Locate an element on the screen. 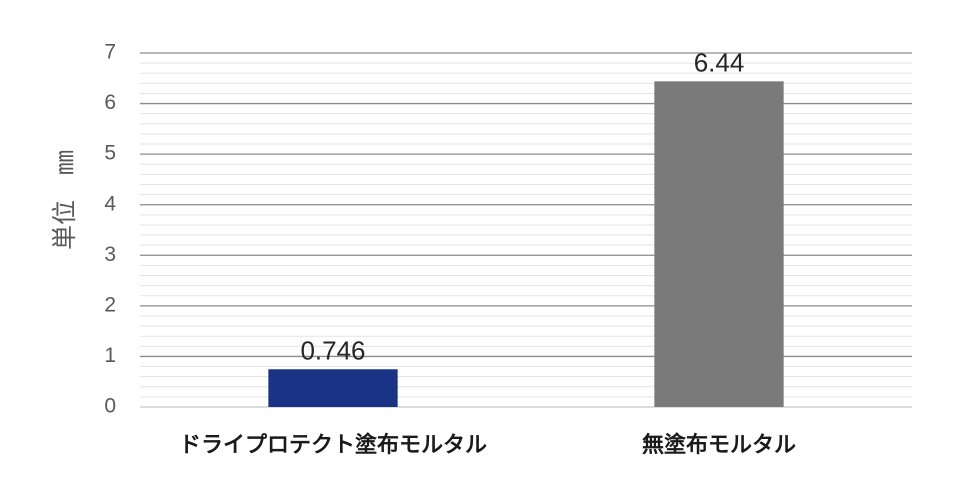 The image size is (977, 502). x-axis-category-labels: ドライプロテクト塗布モルタル 無塗布モルタル is located at coordinates (487, 445).